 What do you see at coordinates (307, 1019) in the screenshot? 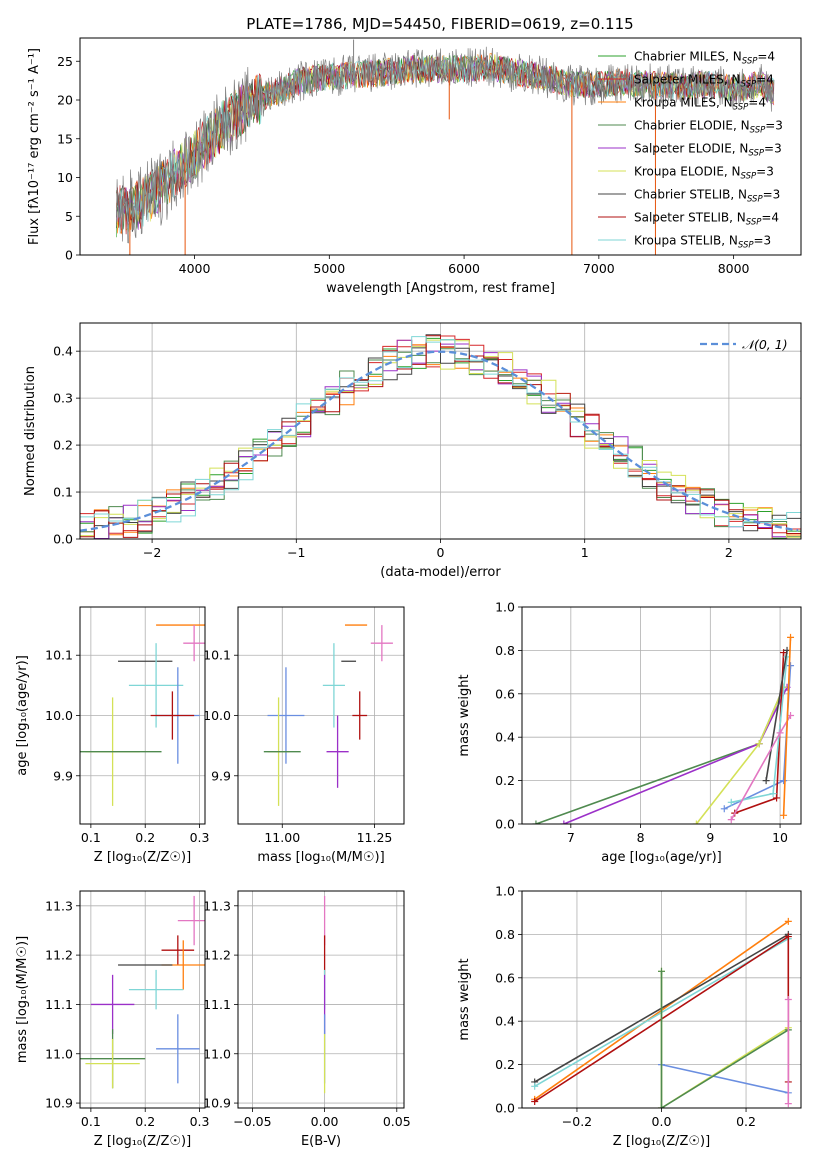
I see `panel-mass_vs_ebv: −0.05 0.00 0.05 10.9 11.0 11.1 11.2 11.3 E(B-V)` at bounding box center [307, 1019].